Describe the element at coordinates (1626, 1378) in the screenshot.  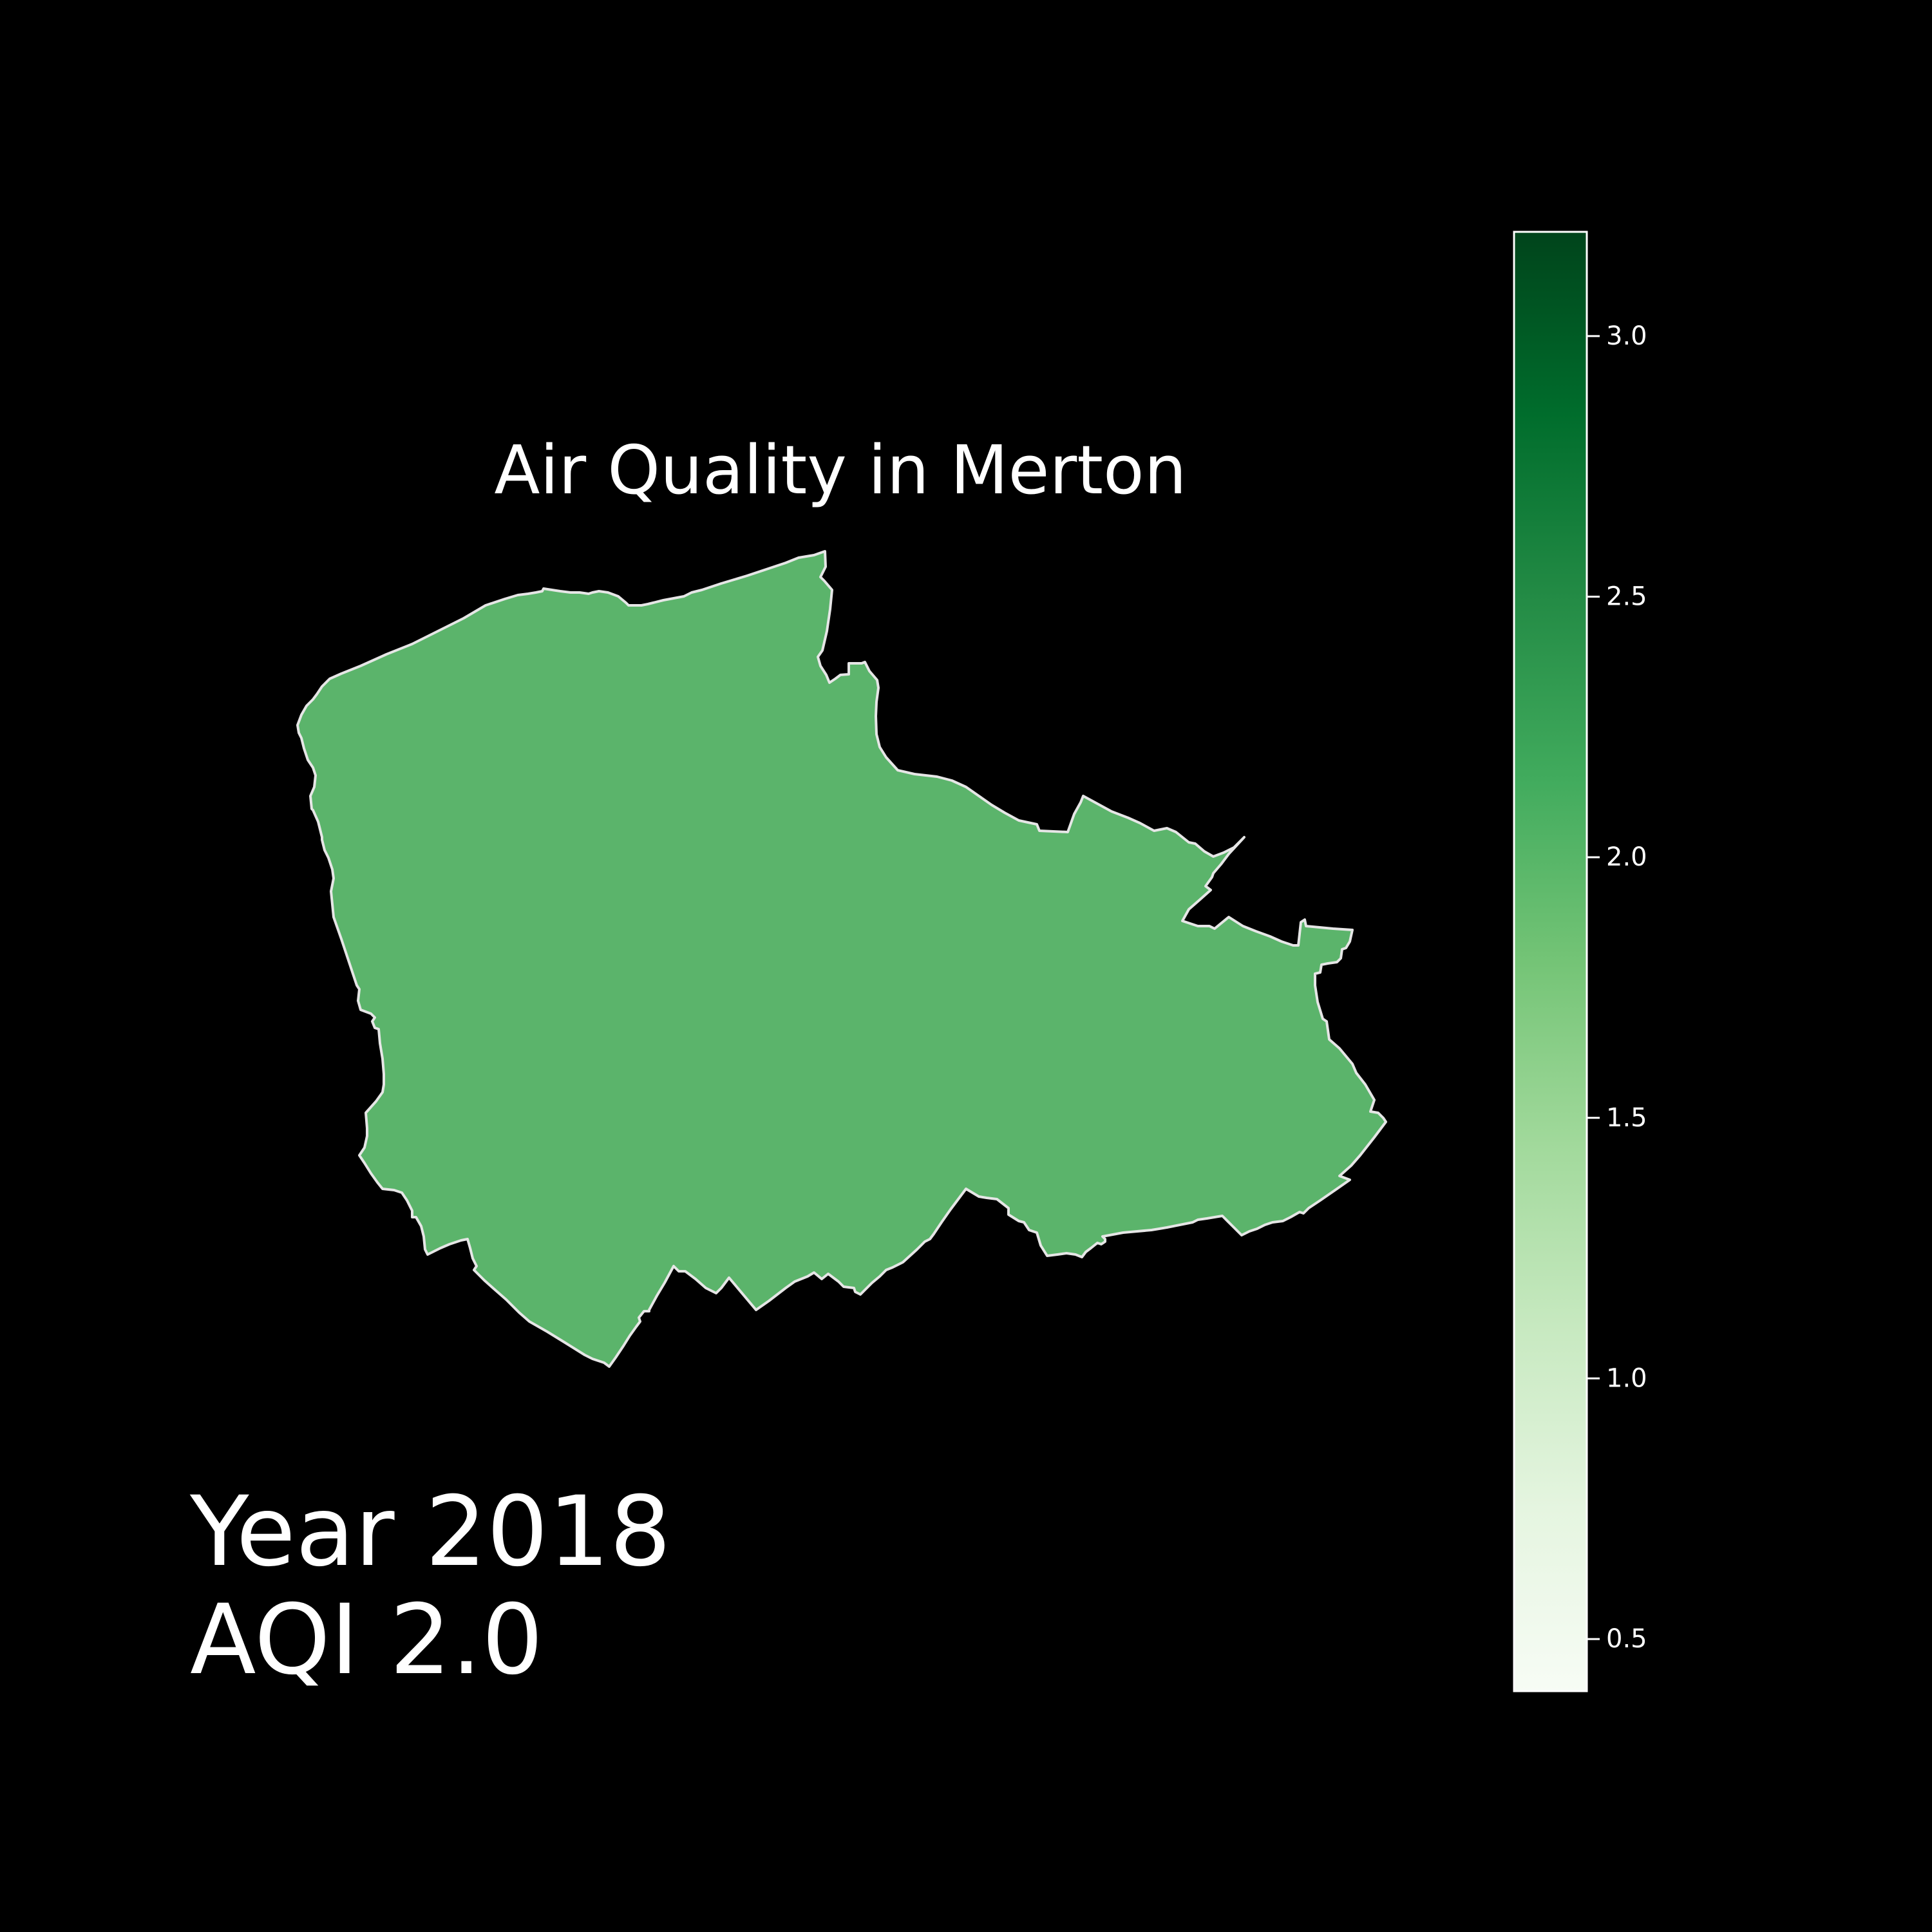
I see `colorbar-tick-label: 1.0` at that location.